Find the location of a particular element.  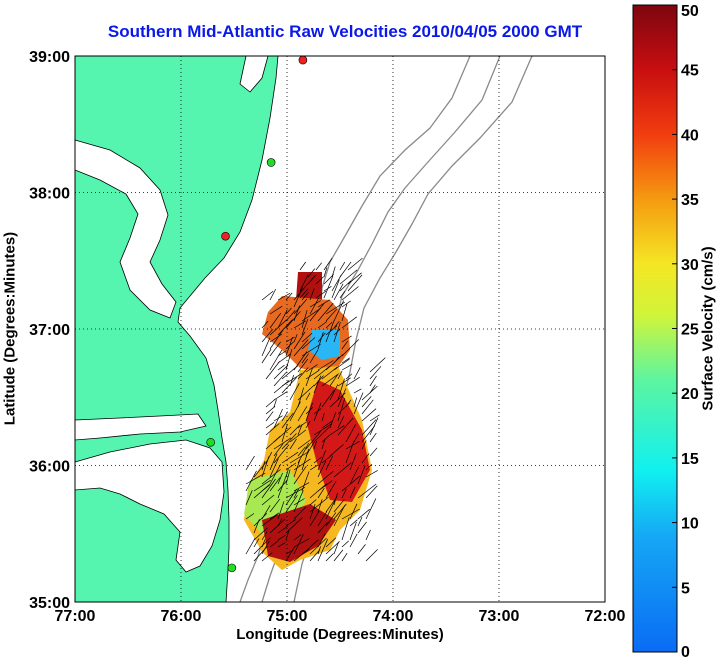

y-axis-label: Latitude (Degrees:Minutes) is located at coordinates (10, 328).